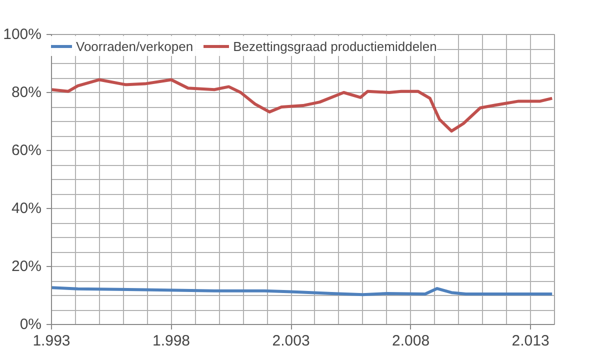 This screenshot has width=598, height=352. Describe the element at coordinates (26, 208) in the screenshot. I see `y-tick-label: 40%` at that location.